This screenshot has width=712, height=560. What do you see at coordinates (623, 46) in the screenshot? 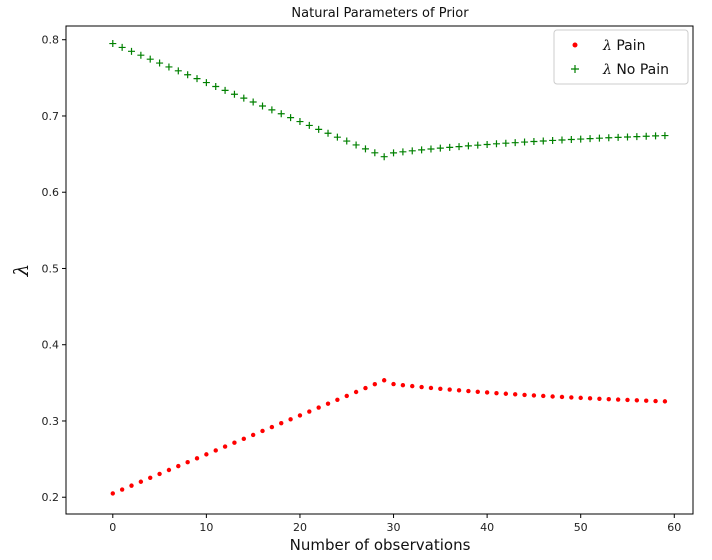
I see `legend-label: λ Pain` at bounding box center [623, 46].